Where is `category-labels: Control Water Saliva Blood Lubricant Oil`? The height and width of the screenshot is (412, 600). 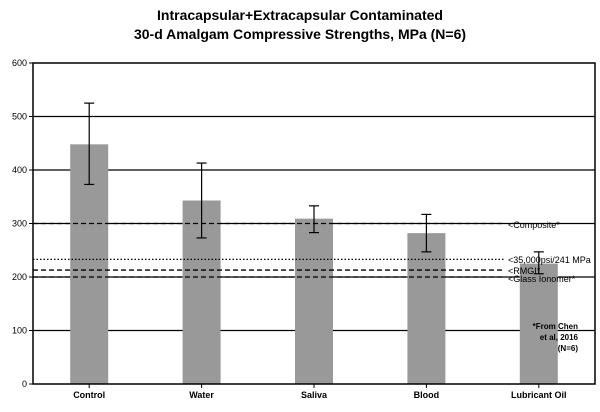
category-labels: Control Water Saliva Blood Lubricant Oil is located at coordinates (320, 392).